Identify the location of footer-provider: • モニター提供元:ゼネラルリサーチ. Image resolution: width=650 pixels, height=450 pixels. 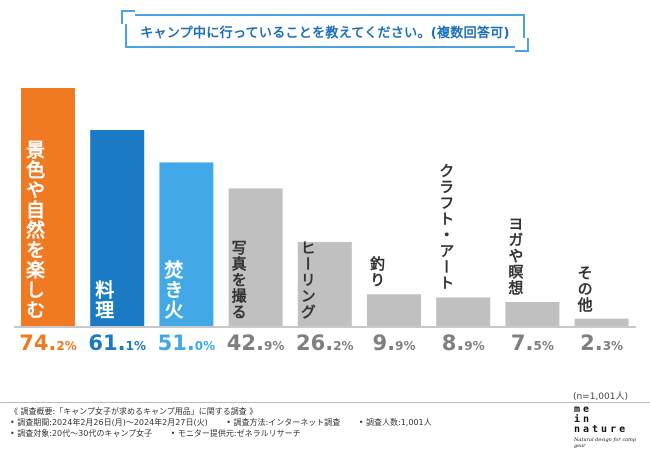
(235, 433).